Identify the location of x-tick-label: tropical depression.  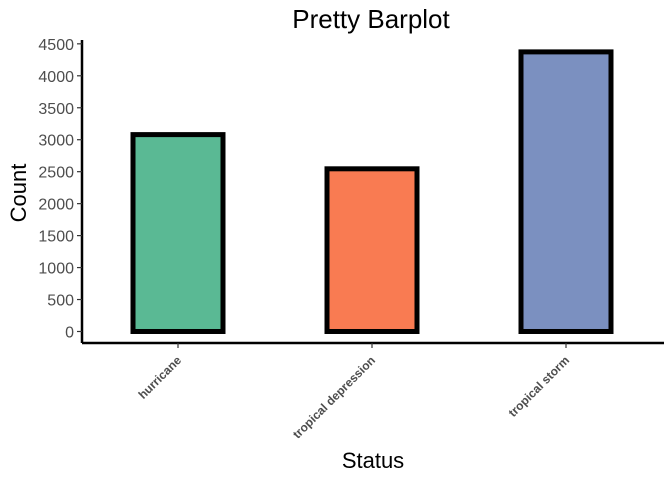
(334, 397).